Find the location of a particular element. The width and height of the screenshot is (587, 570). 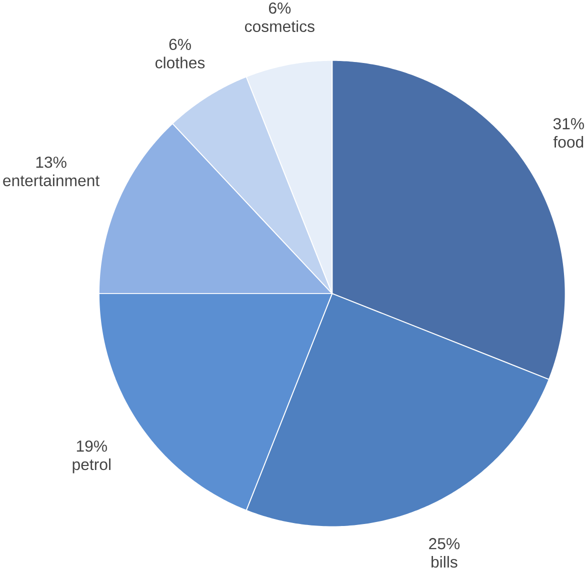

slice-label: petrol is located at coordinates (91, 466).